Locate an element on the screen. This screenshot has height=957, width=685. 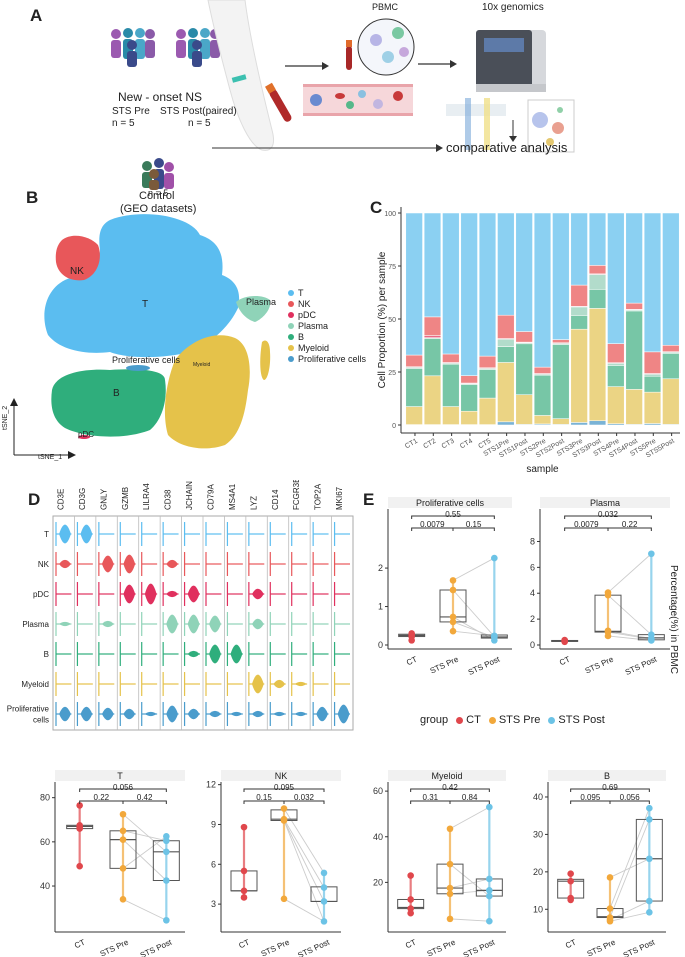
sts-pre-label: STS Pre is located at coordinates (131, 111).